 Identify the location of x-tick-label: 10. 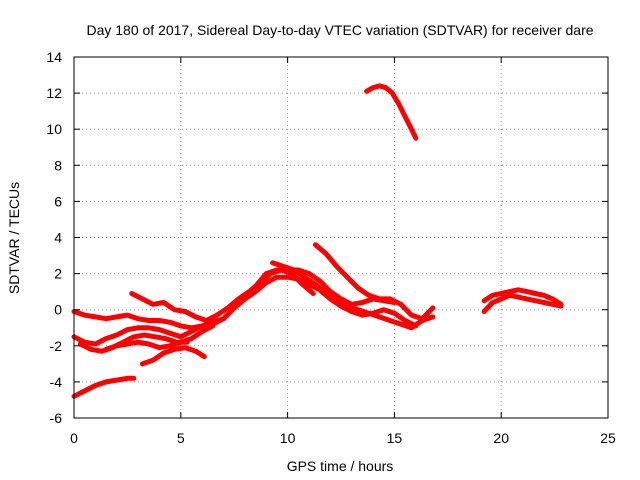
(288, 438).